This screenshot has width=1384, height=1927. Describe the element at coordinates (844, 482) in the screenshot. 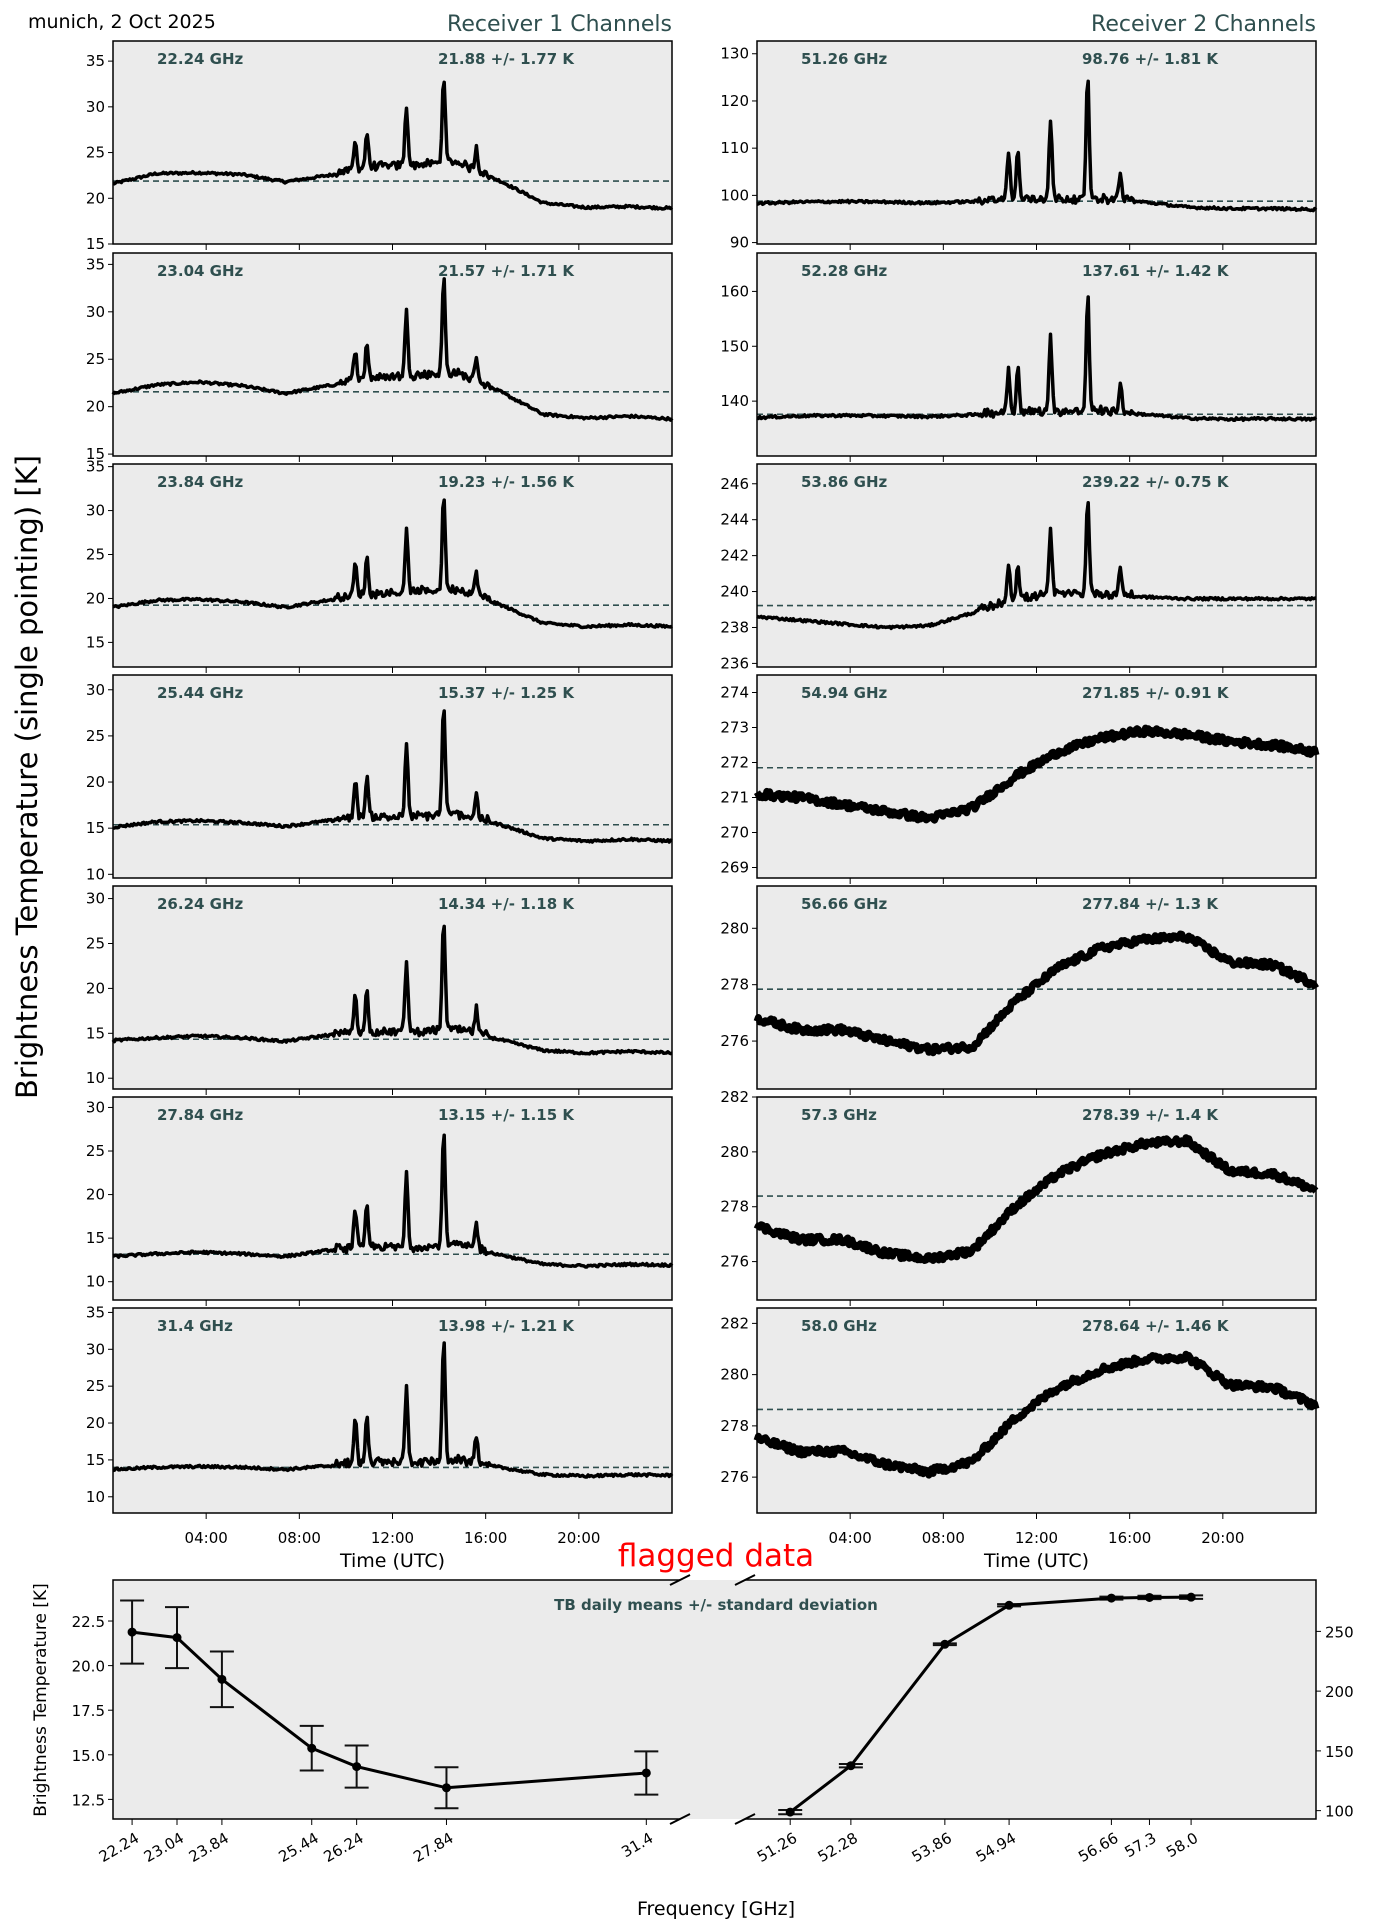

I see `frequency-label: 53.86 GHz` at that location.